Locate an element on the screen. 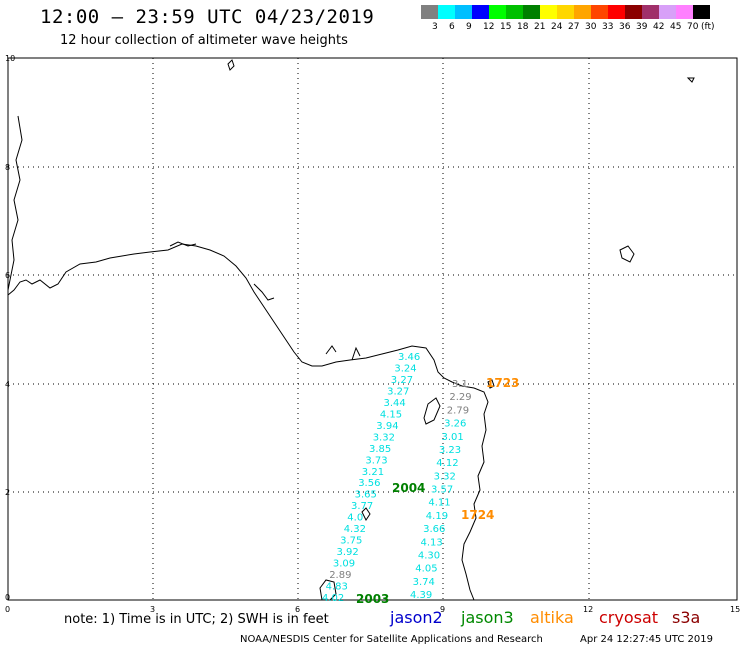 The width and height of the screenshot is (740, 650). satellite-jason2: jason2 is located at coordinates (416, 617).